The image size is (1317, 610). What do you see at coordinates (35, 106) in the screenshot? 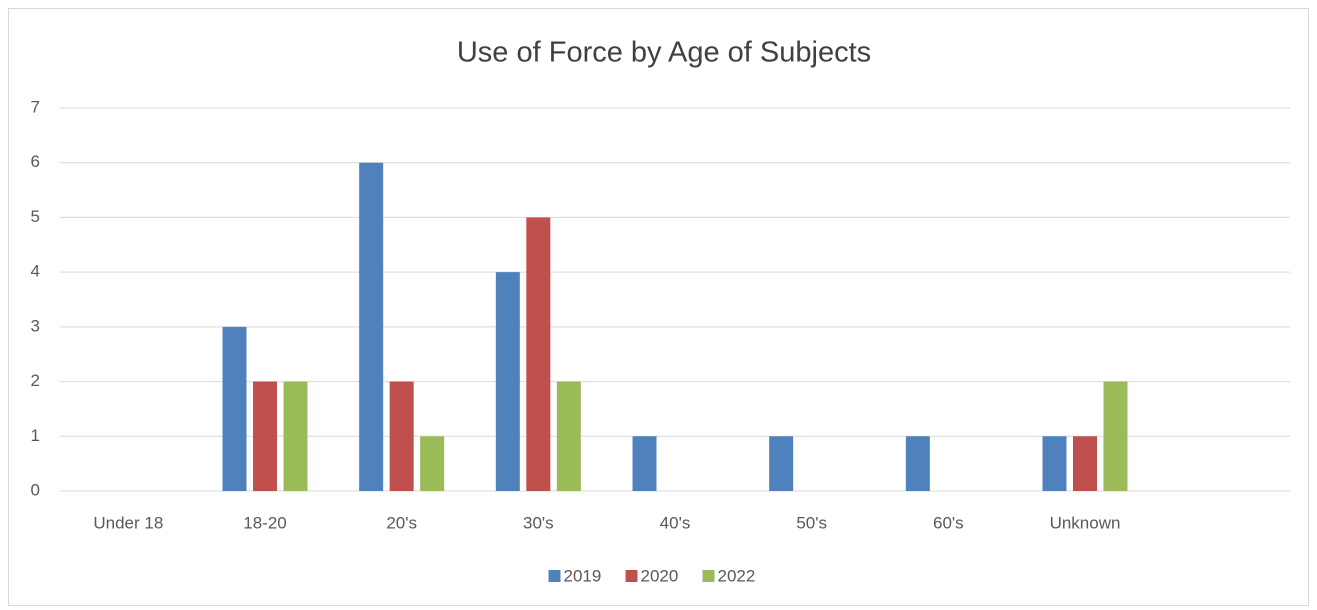
I see `y-tick-label: 7` at bounding box center [35, 106].